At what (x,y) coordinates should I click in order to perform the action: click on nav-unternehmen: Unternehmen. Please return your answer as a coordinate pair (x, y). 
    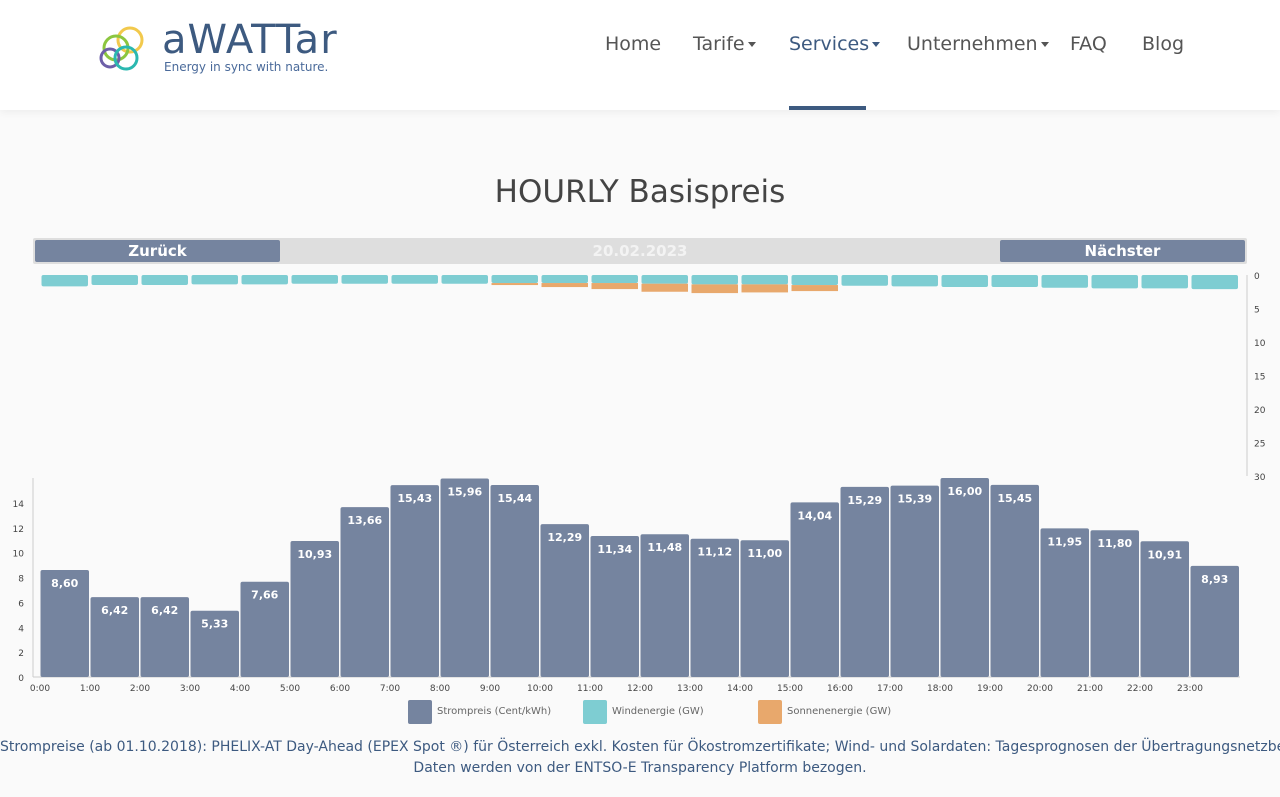
    Looking at the image, I should click on (978, 44).